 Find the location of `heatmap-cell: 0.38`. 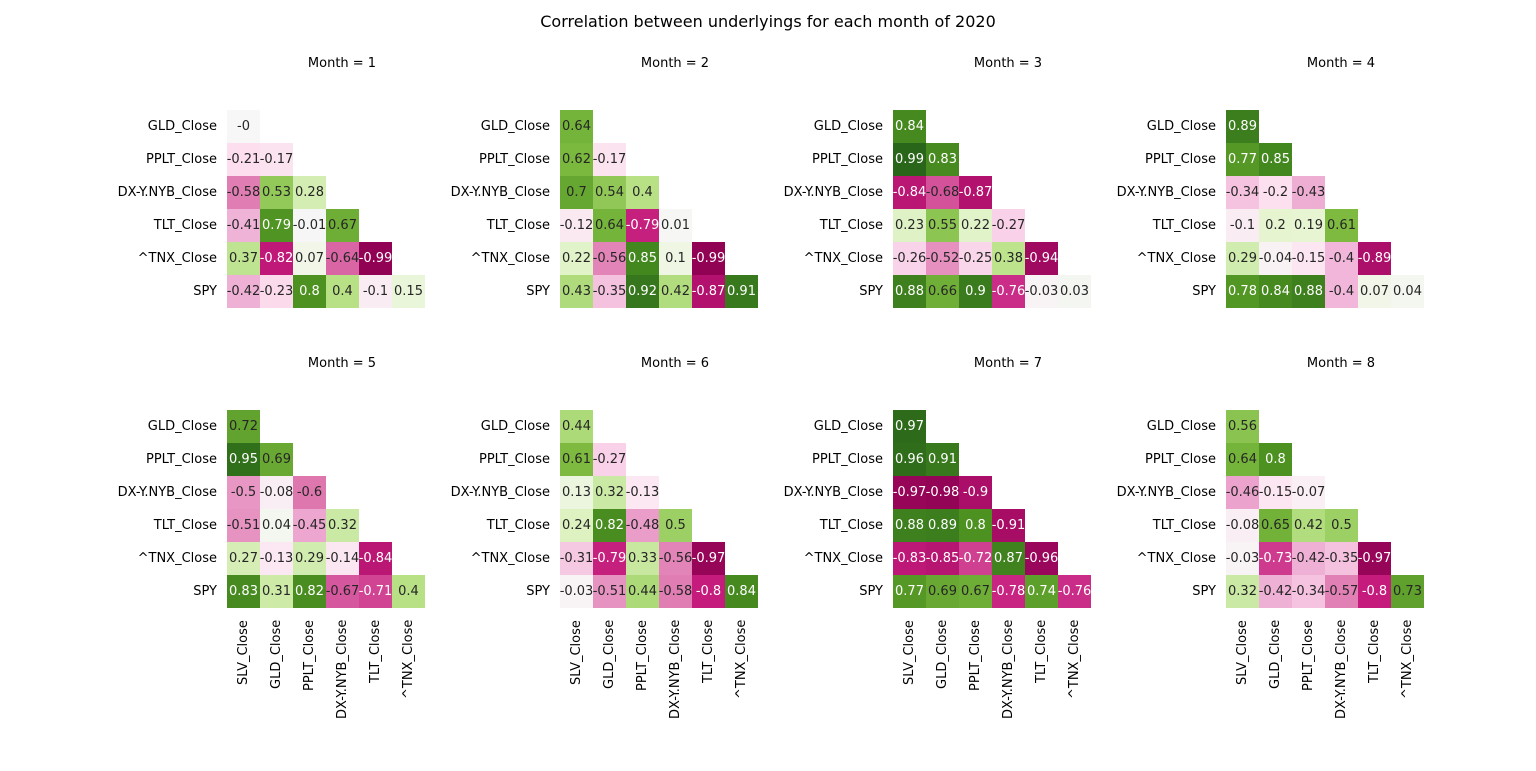

heatmap-cell: 0.38 is located at coordinates (1008, 258).